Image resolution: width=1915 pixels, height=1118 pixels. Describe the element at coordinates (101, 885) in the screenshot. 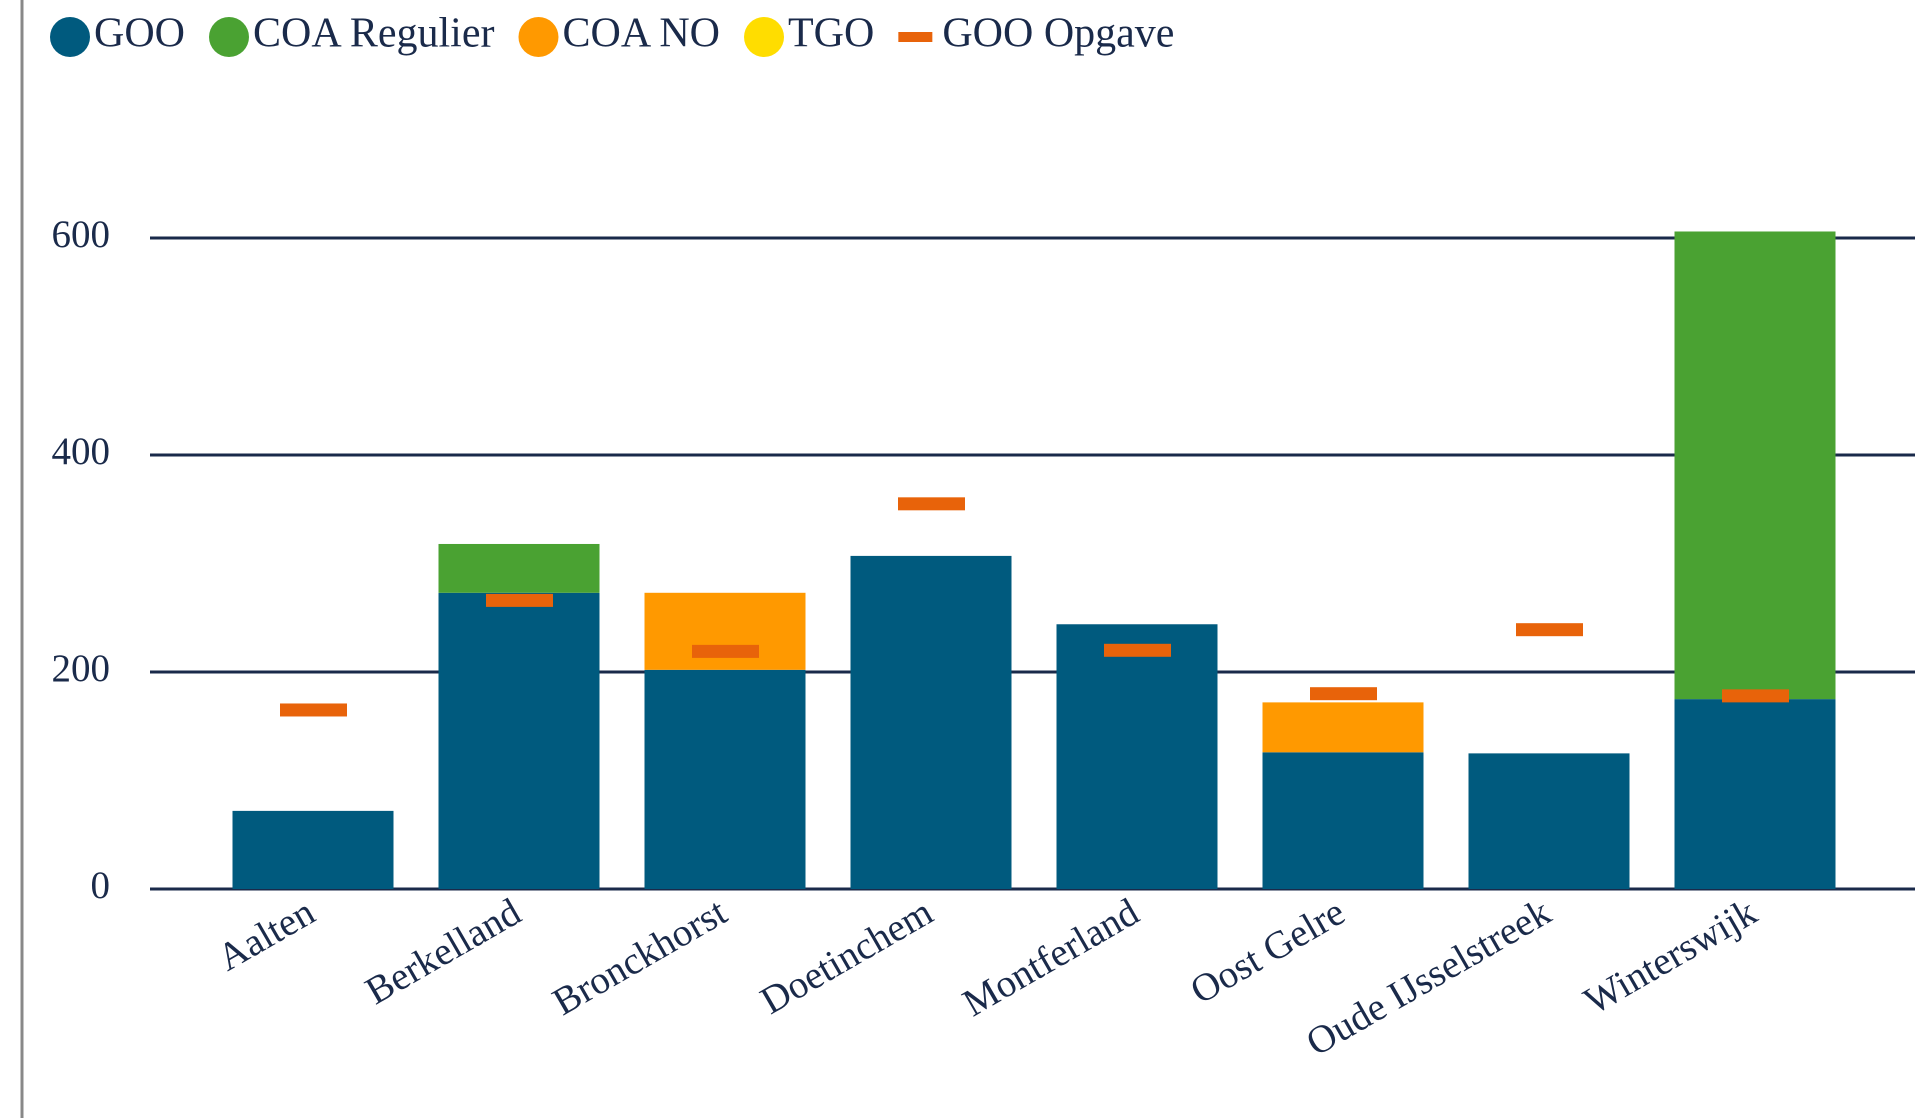

I see `y-tick-label: 0` at that location.